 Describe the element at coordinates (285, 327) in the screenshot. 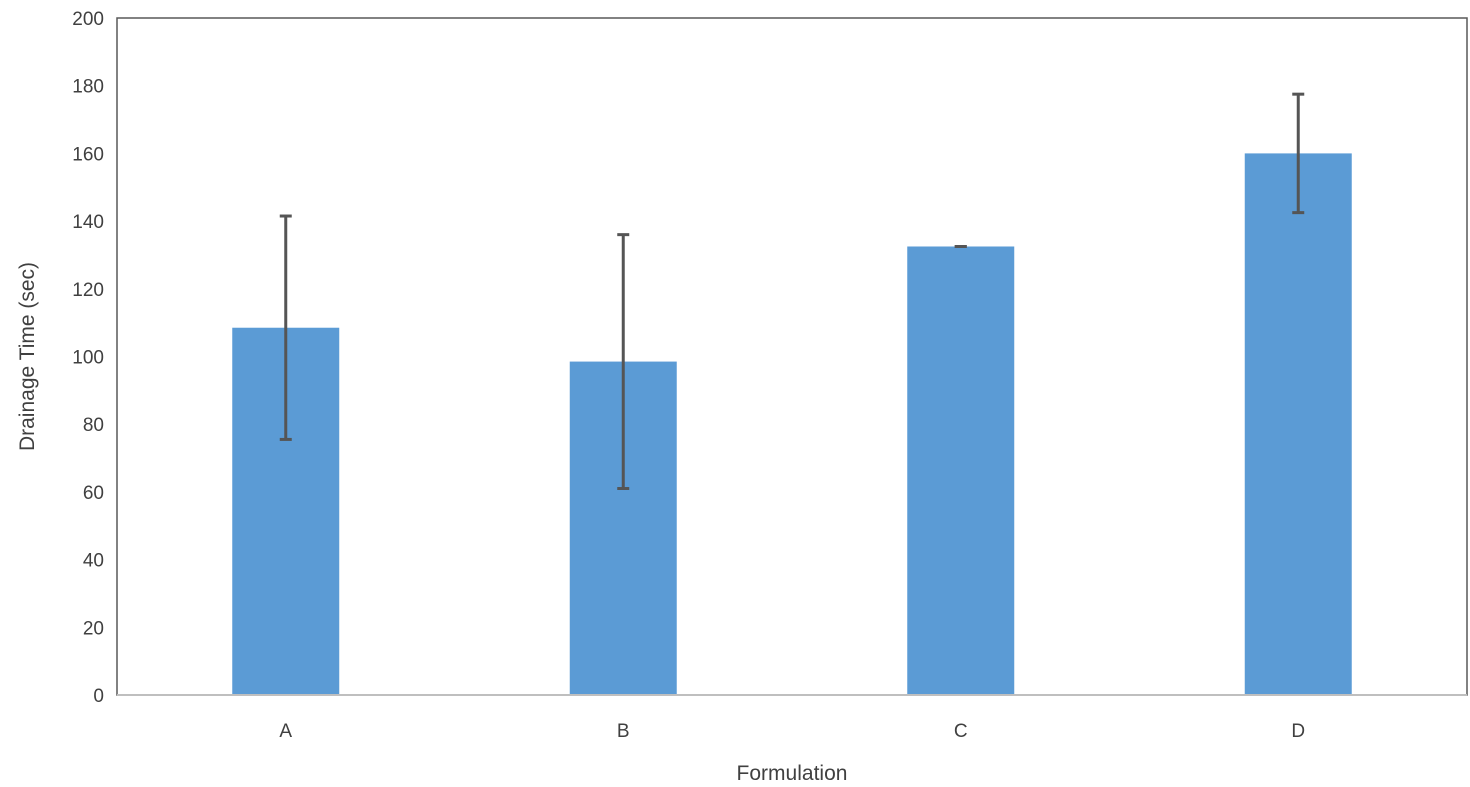

I see `error-bar-A` at that location.